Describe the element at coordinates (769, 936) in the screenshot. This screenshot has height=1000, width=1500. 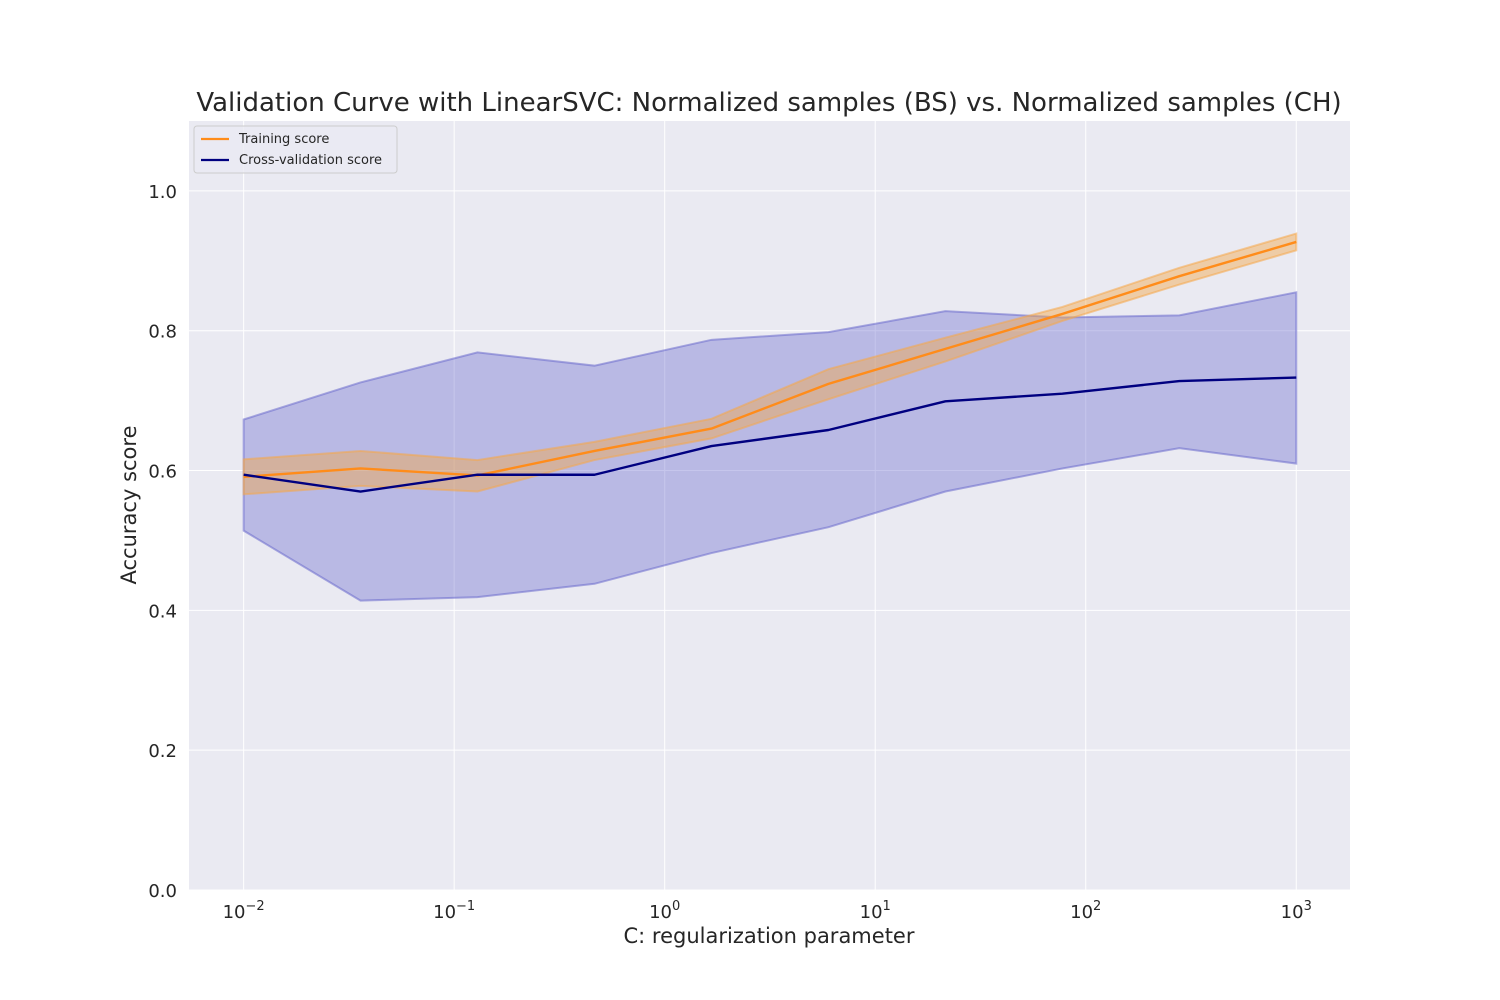
I see `x-axis-label: C: regularization parameter` at that location.